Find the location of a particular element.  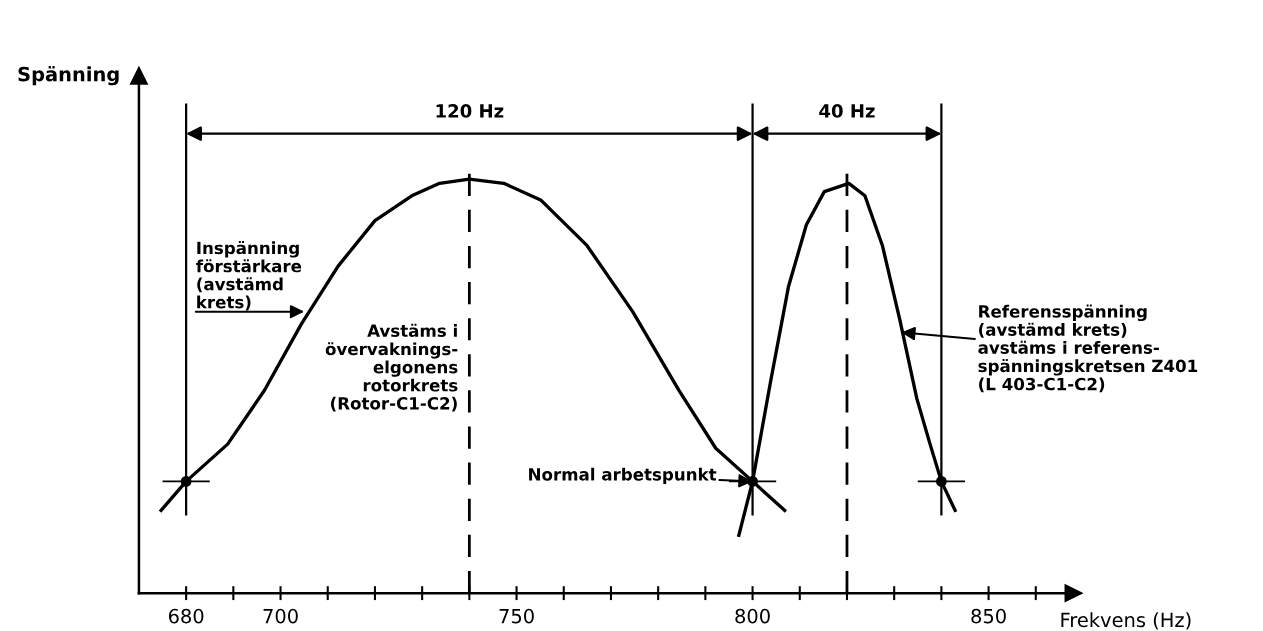

y-axis-title: Spänning is located at coordinates (68, 76).